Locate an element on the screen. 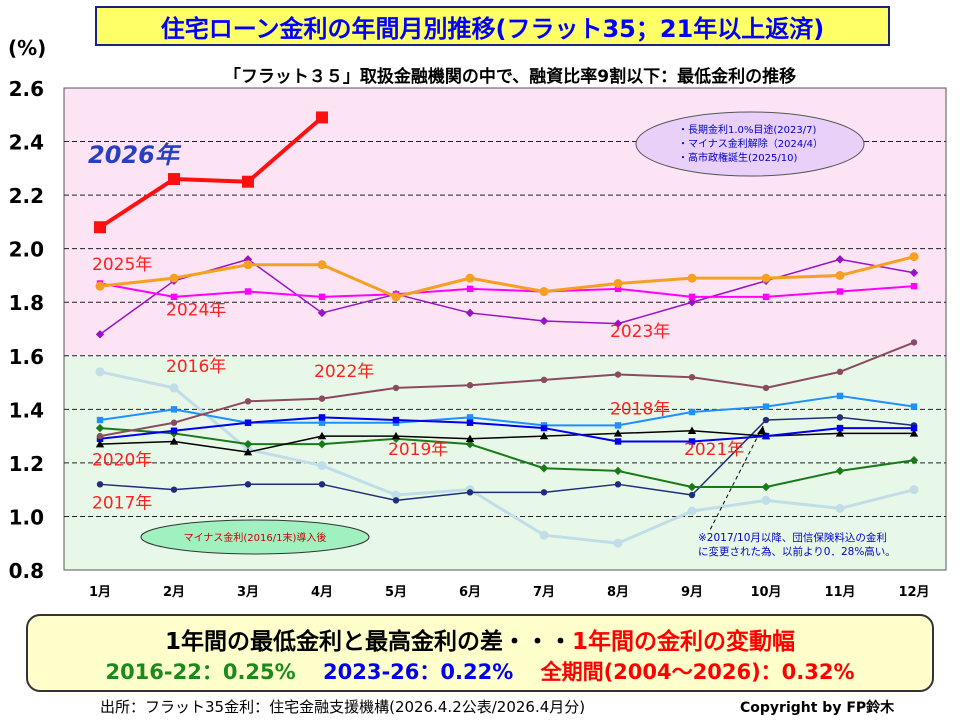 The height and width of the screenshot is (720, 960). x-tick-label: 5月 is located at coordinates (396, 592).